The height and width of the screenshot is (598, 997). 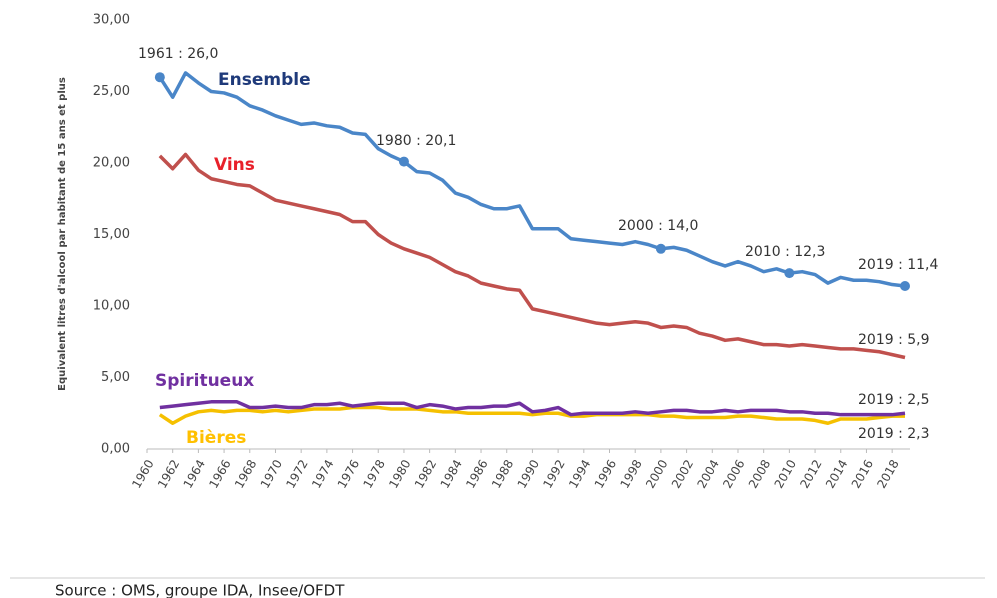 I want to click on y-tick-label: 15,00, so click(x=111, y=234).